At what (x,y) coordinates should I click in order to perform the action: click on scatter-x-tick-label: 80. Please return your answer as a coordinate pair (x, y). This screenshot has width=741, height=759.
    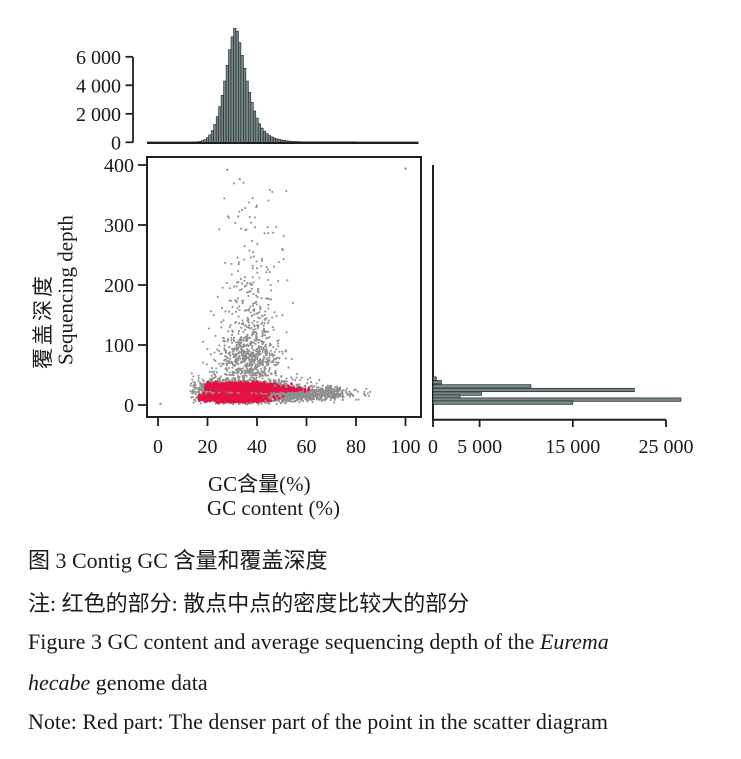
    Looking at the image, I should click on (356, 447).